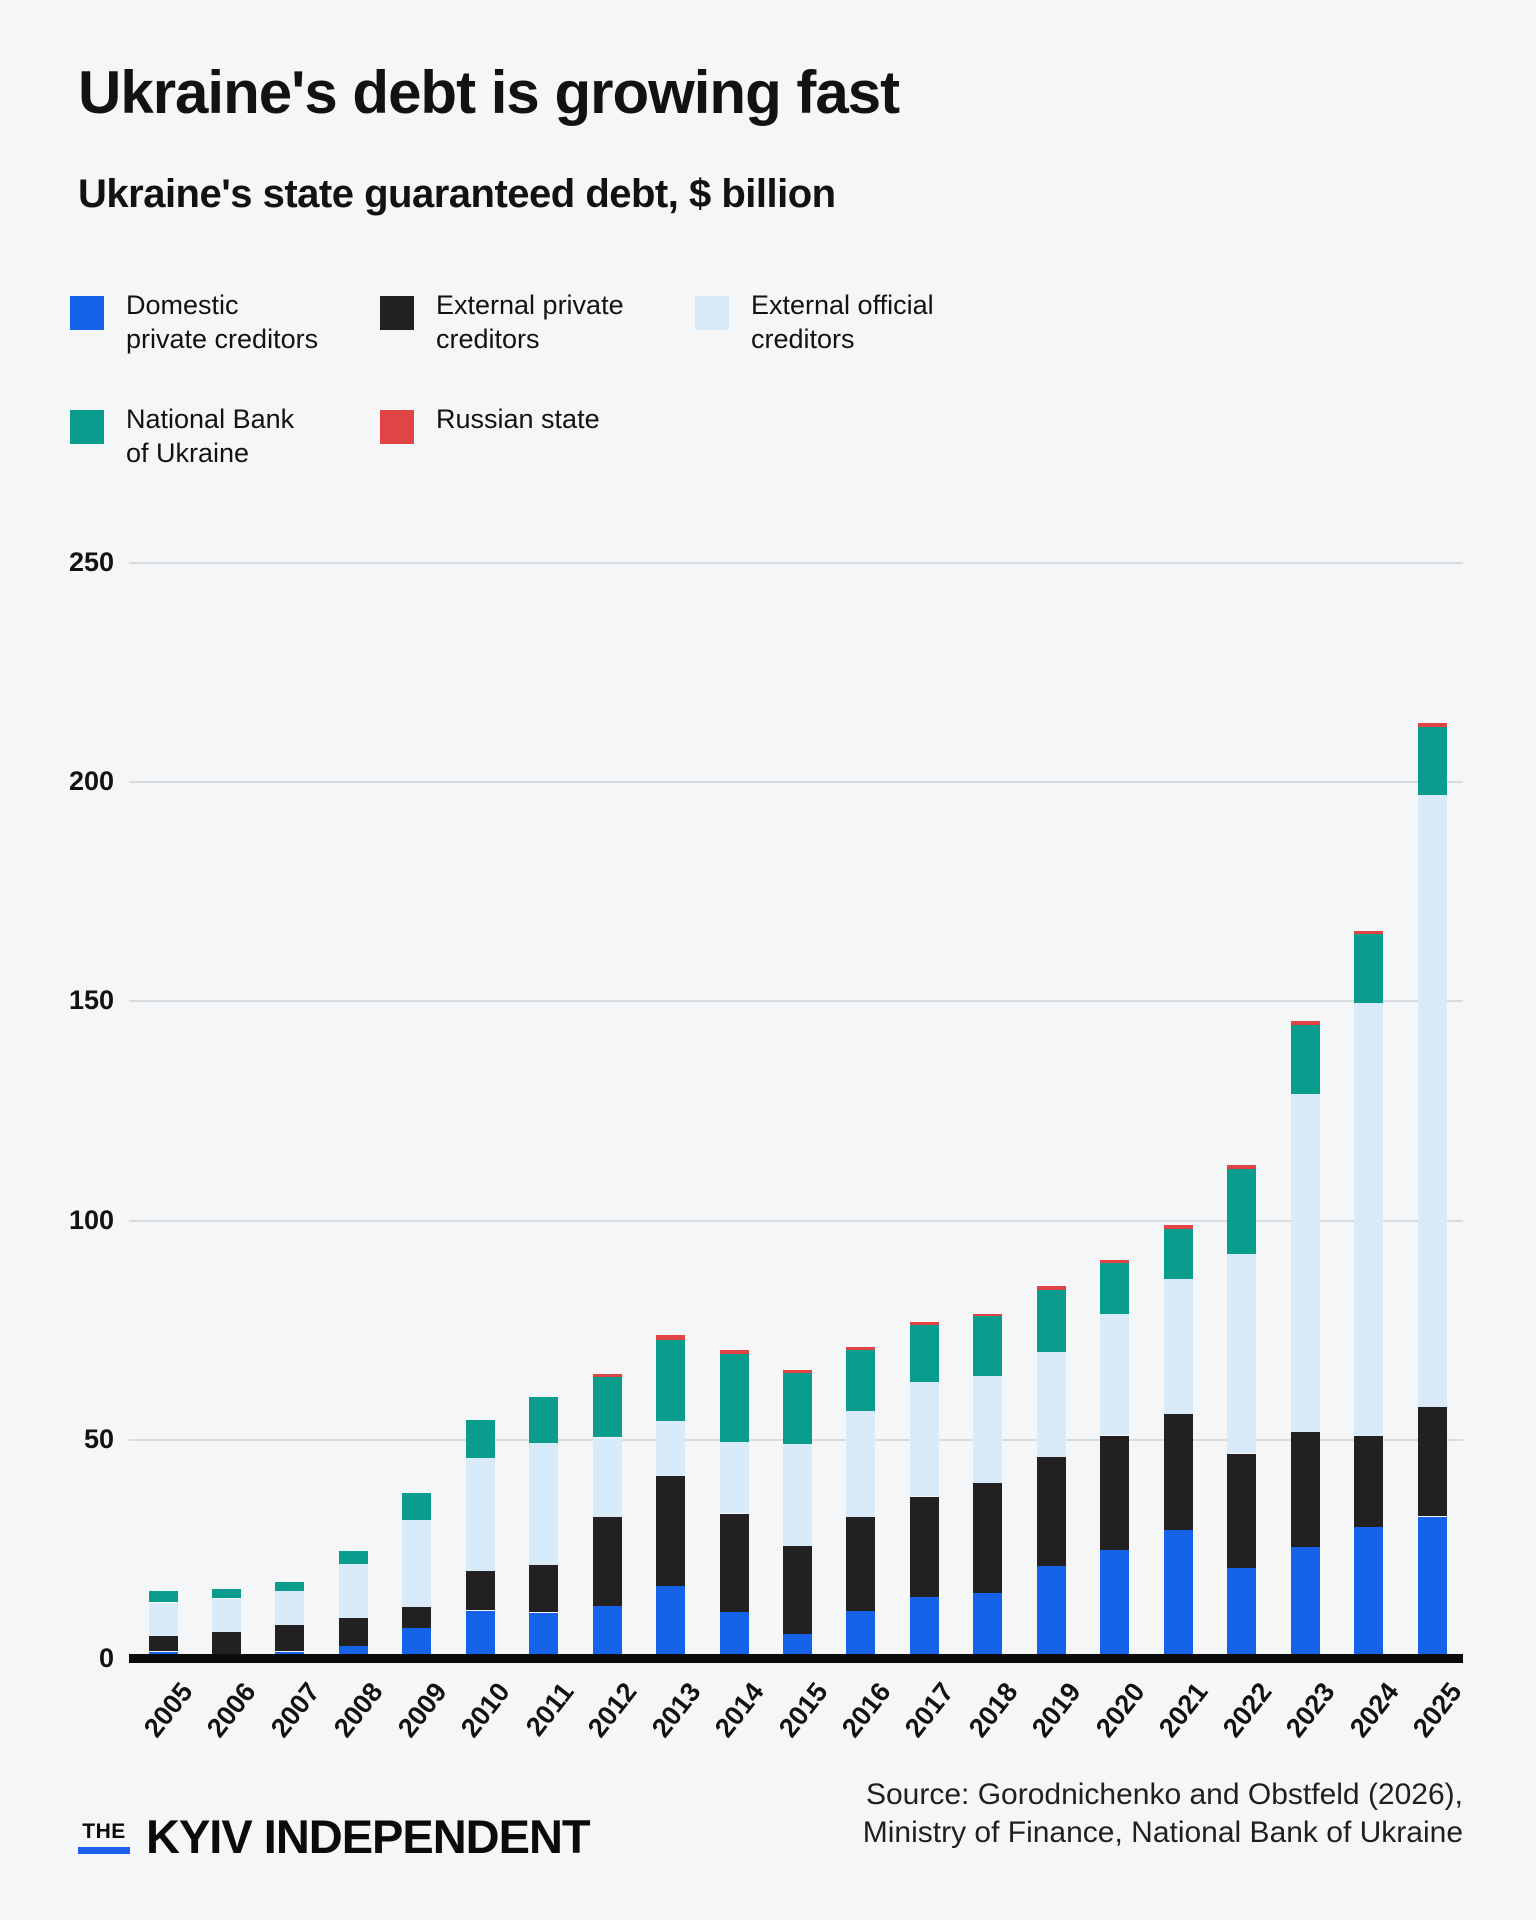 The image size is (1536, 1920). Describe the element at coordinates (860, 1635) in the screenshot. I see `bar-segment-2016-domestic-private-creditors` at that location.